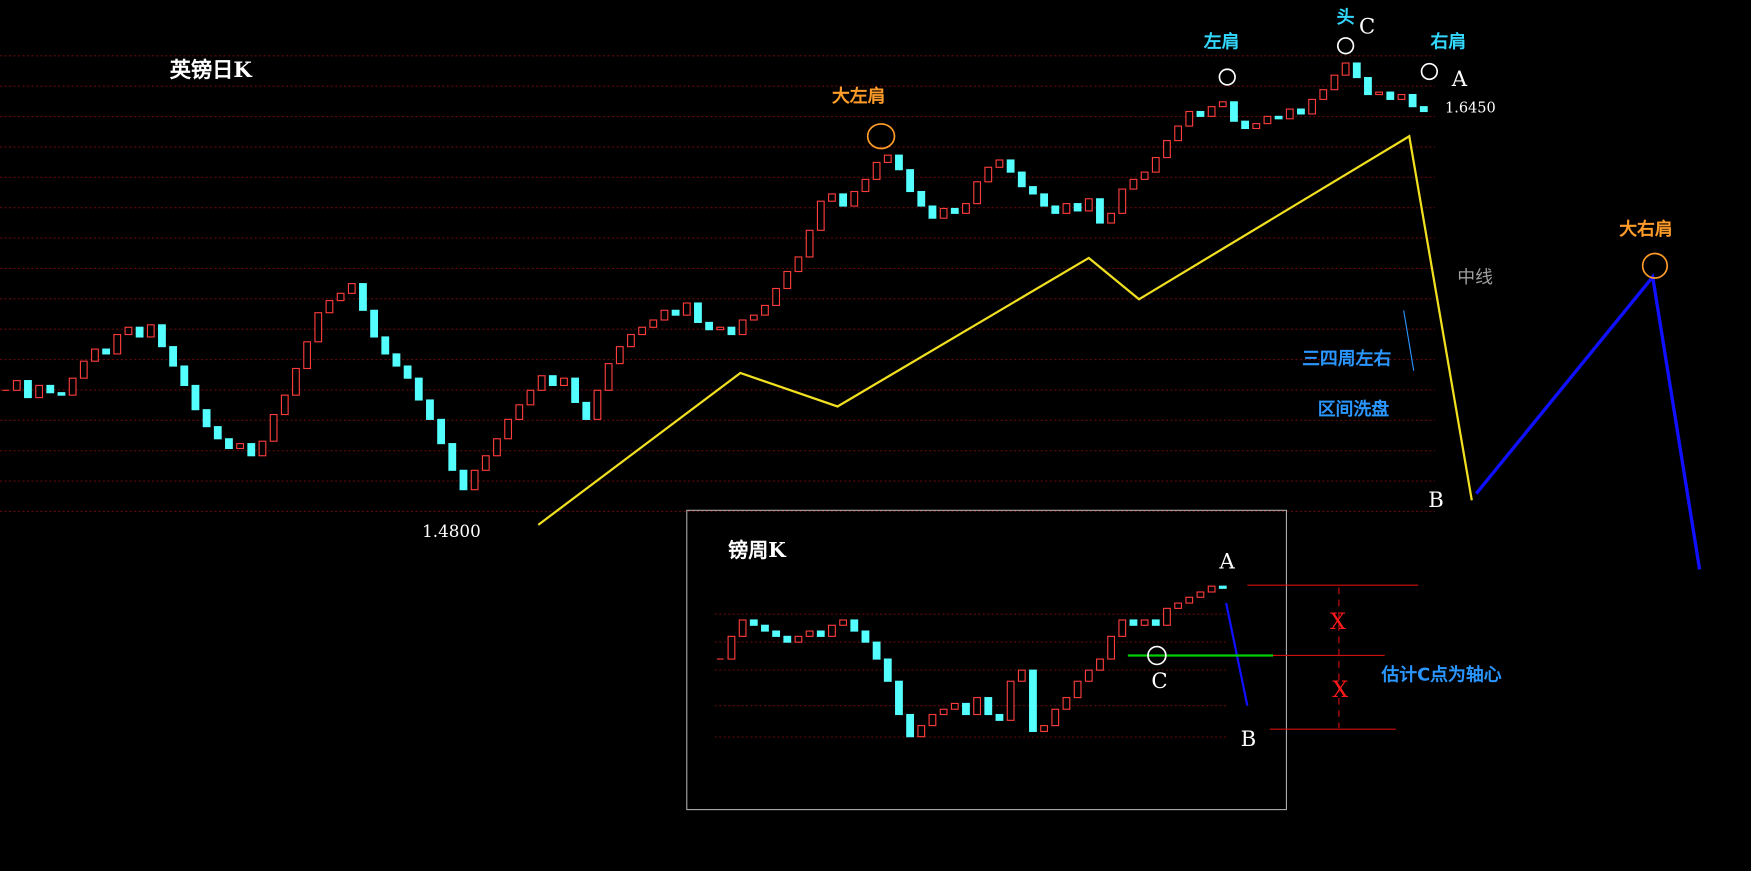 The width and height of the screenshot is (1751, 871). What do you see at coordinates (1221, 41) in the screenshot?
I see `annotation: 左肩` at bounding box center [1221, 41].